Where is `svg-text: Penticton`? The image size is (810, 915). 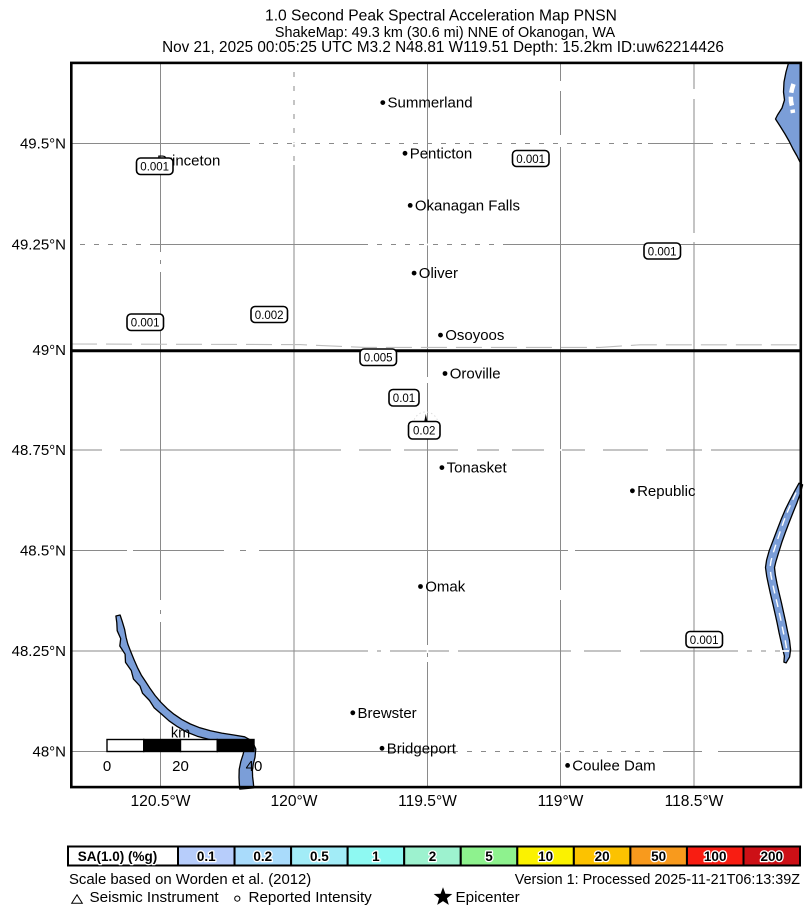
svg-text: Penticton is located at coordinates (441, 153).